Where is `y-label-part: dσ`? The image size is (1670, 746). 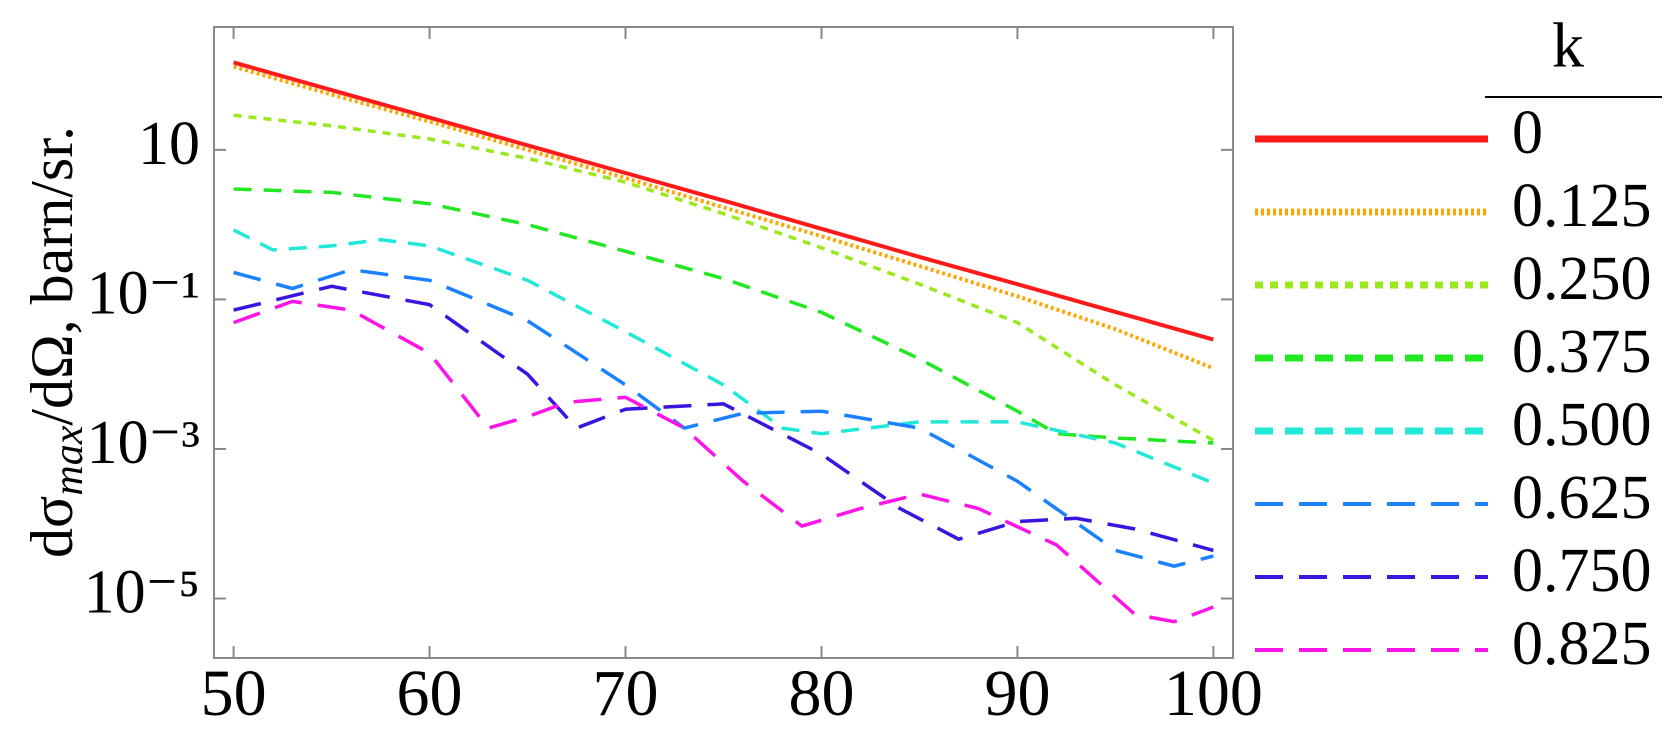
y-label-part: dσ is located at coordinates (52, 527).